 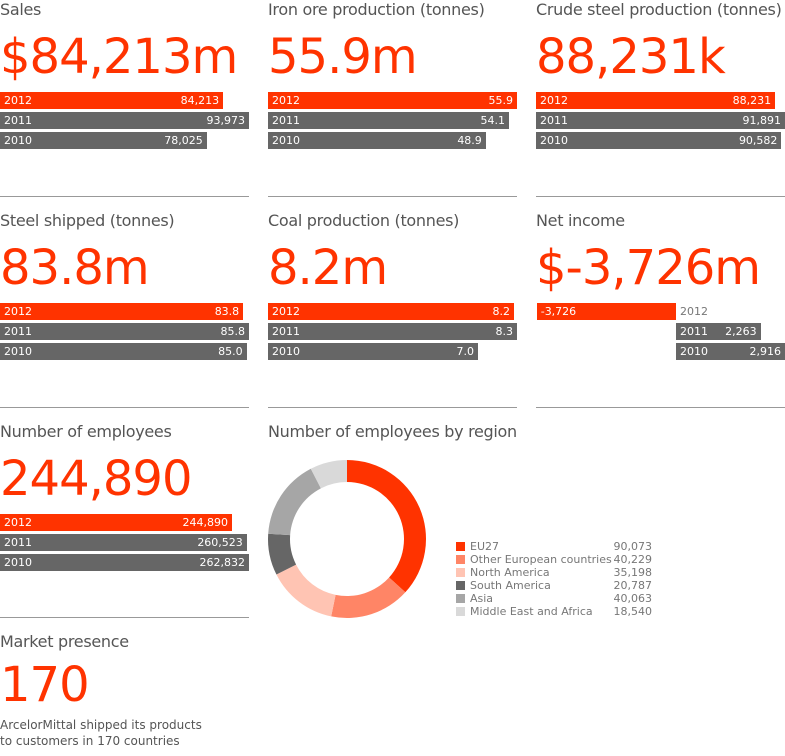 I want to click on donut-chart, so click(x=347, y=539).